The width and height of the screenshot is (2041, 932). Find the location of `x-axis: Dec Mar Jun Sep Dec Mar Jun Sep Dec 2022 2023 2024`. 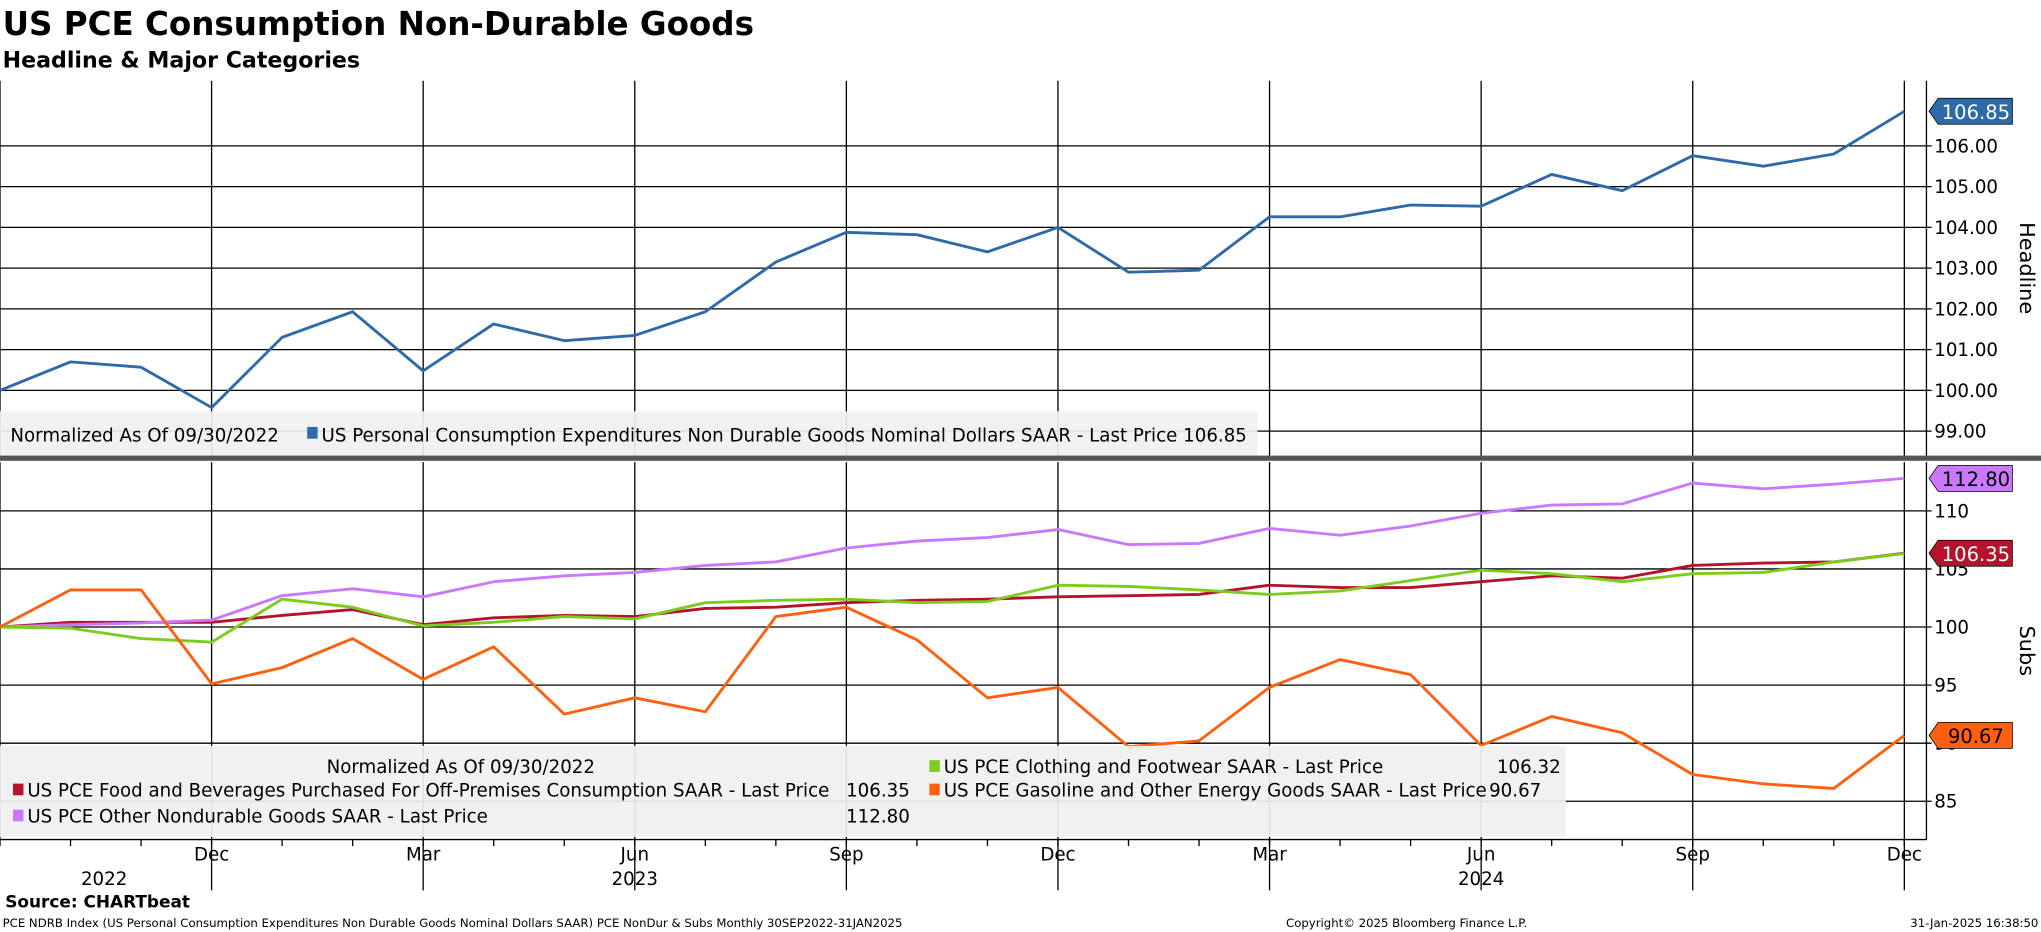

x-axis: Dec Mar Jun Sep Dec Mar Jun Sep Dec 2022 2023 2024 is located at coordinates (963, 864).